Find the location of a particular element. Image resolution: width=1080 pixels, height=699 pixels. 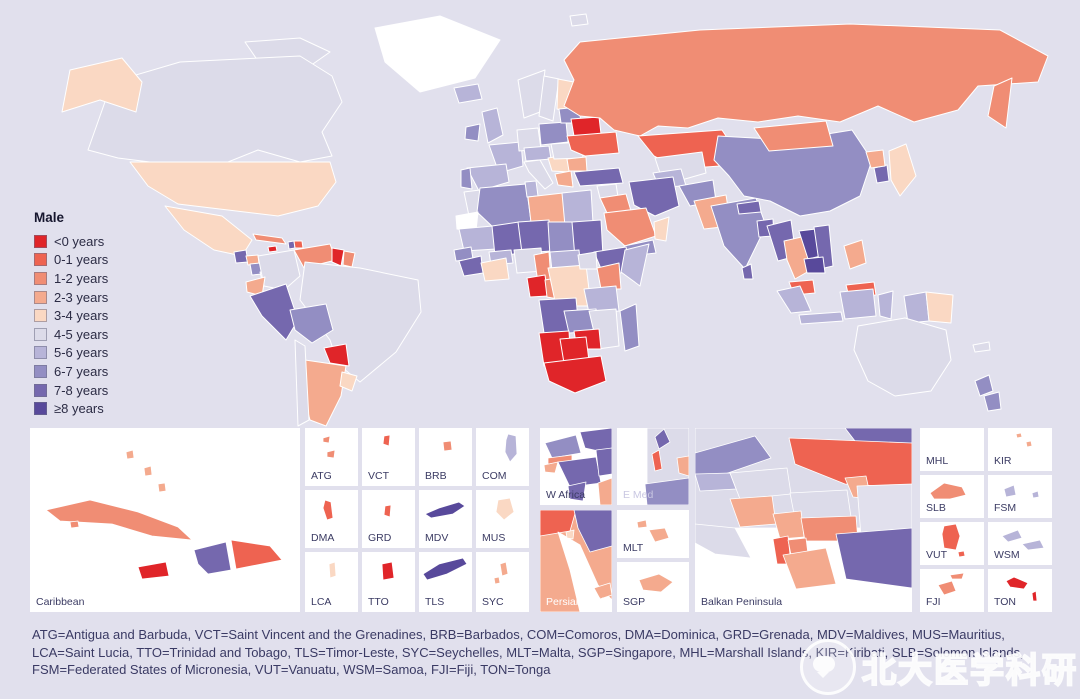

region-kuwait is located at coordinates (570, 534).